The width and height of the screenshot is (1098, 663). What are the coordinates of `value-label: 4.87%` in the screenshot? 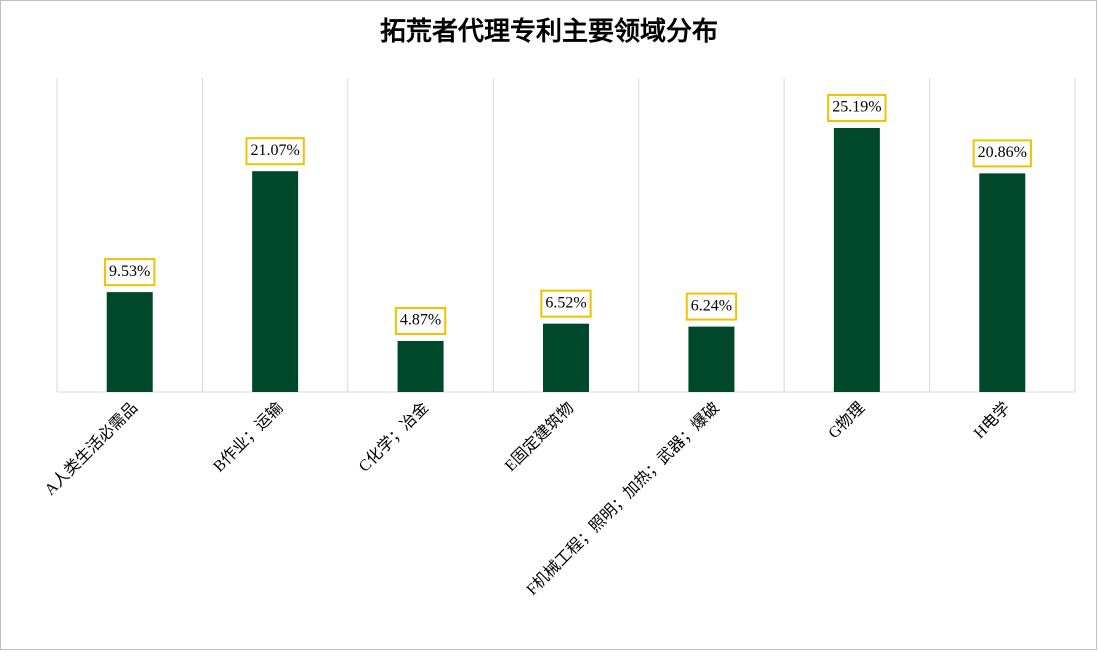 It's located at (420, 320).